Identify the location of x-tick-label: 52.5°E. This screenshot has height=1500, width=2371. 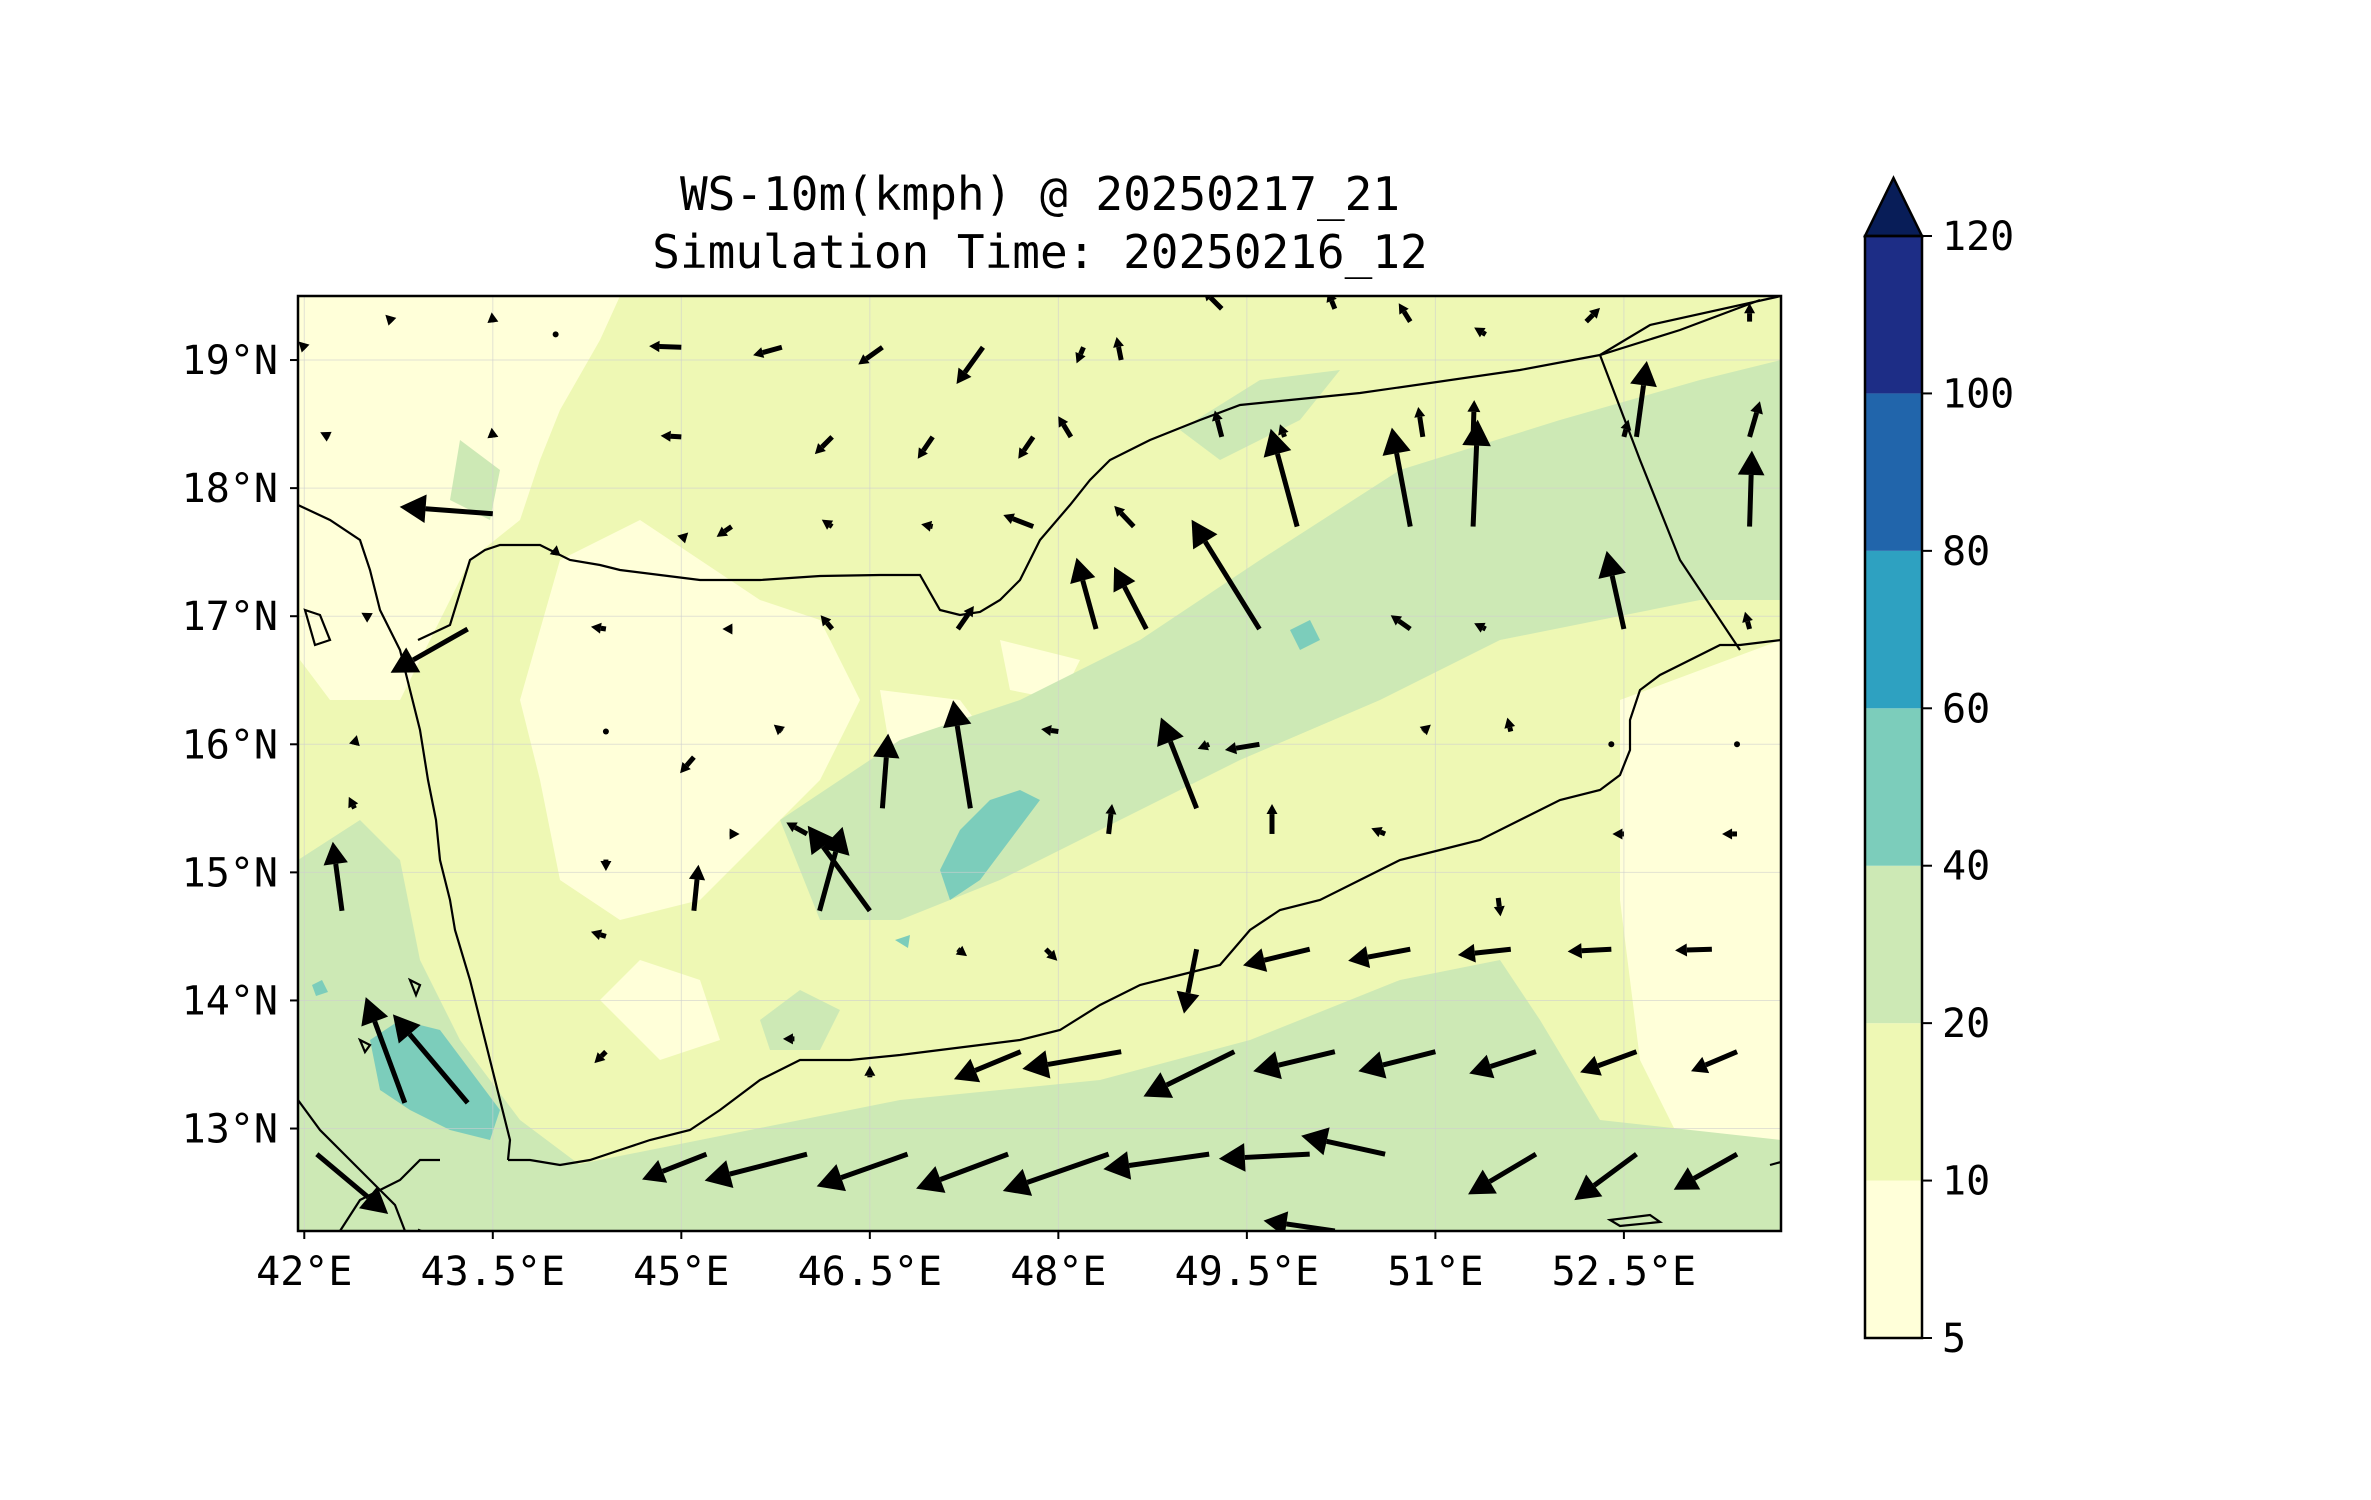
(1624, 1272).